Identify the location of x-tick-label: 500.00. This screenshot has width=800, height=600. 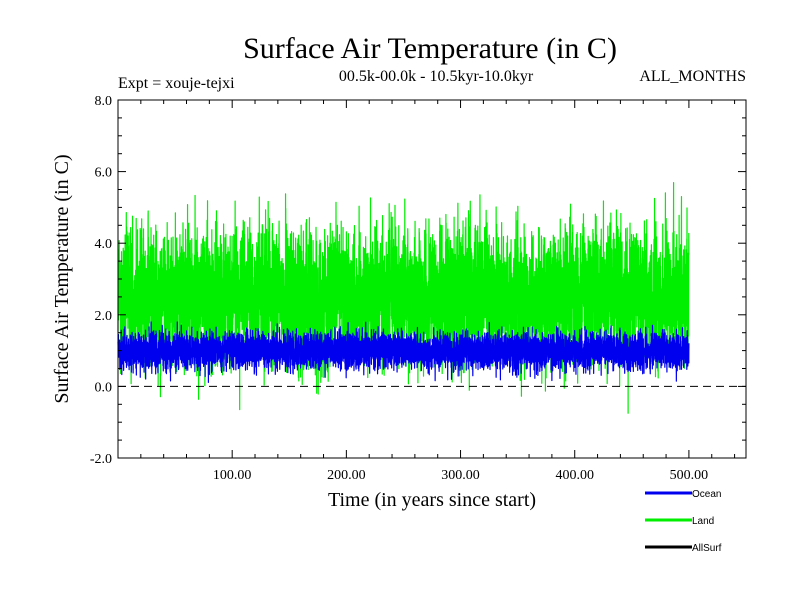
(689, 475).